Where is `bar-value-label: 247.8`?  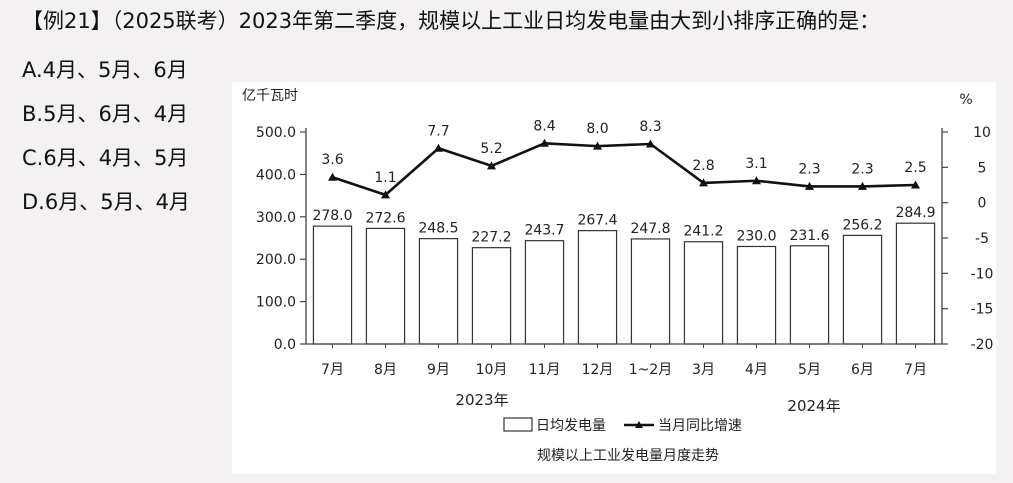
bar-value-label: 247.8 is located at coordinates (650, 229).